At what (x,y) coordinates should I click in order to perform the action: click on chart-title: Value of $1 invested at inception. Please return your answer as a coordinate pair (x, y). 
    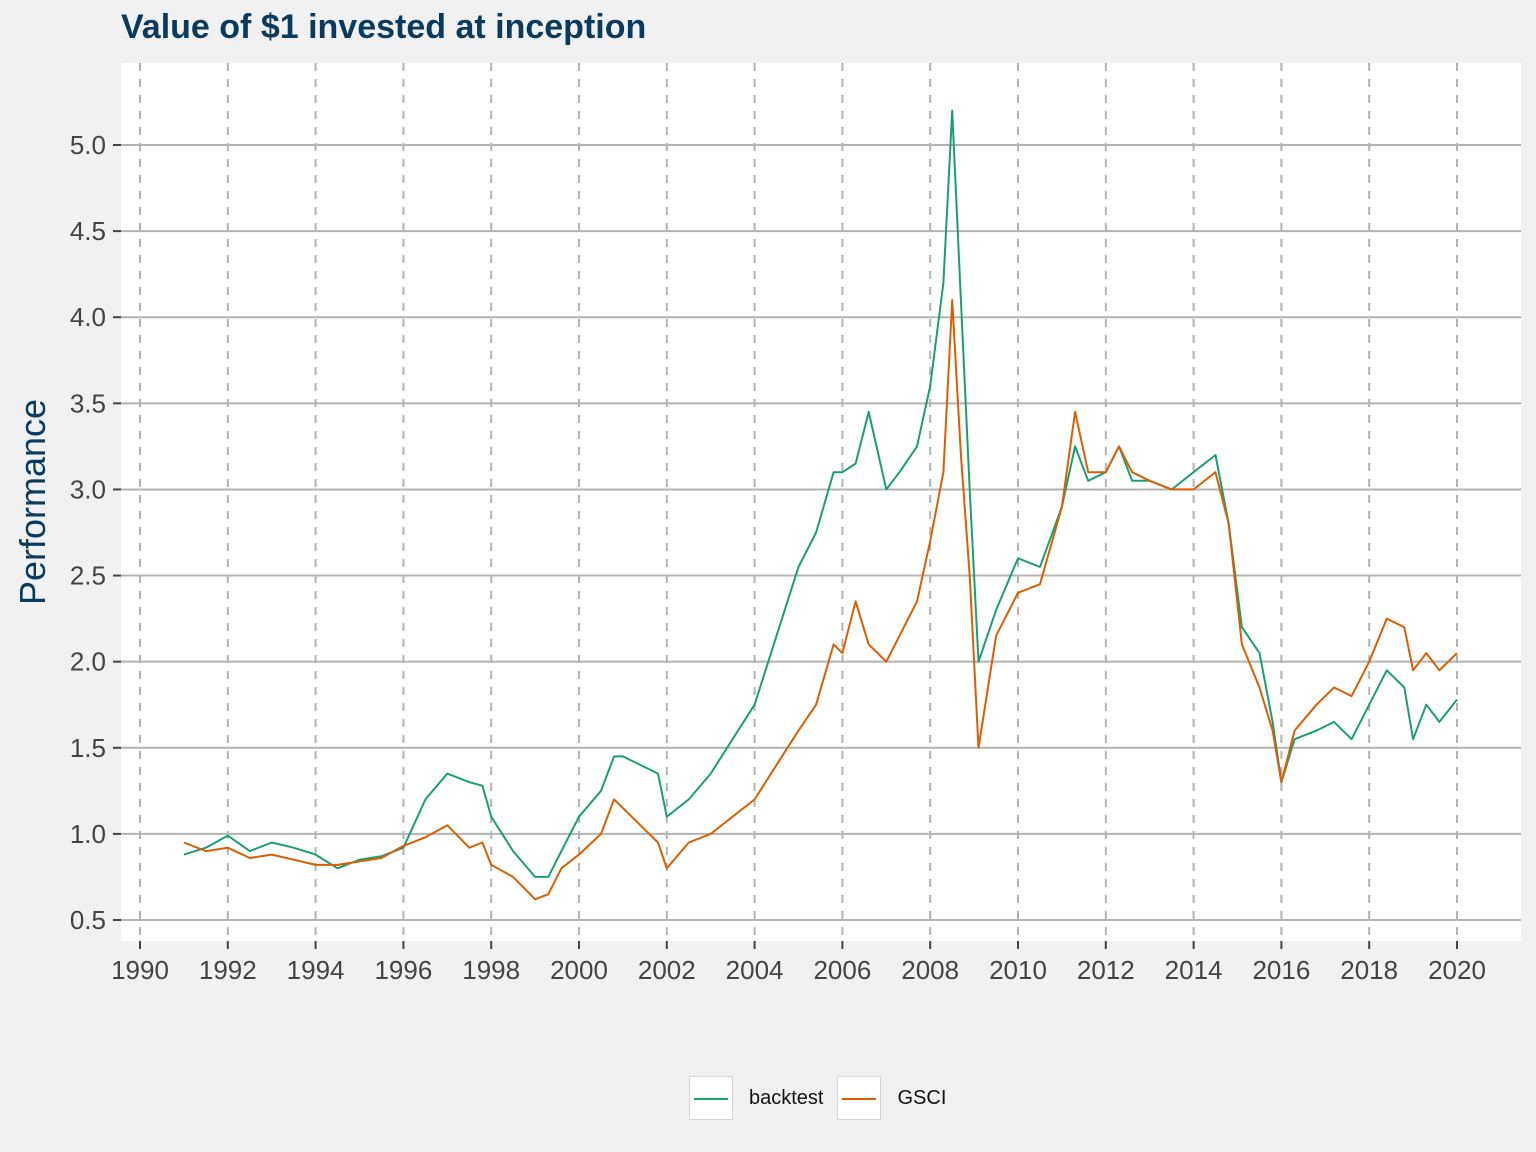
    Looking at the image, I should click on (384, 27).